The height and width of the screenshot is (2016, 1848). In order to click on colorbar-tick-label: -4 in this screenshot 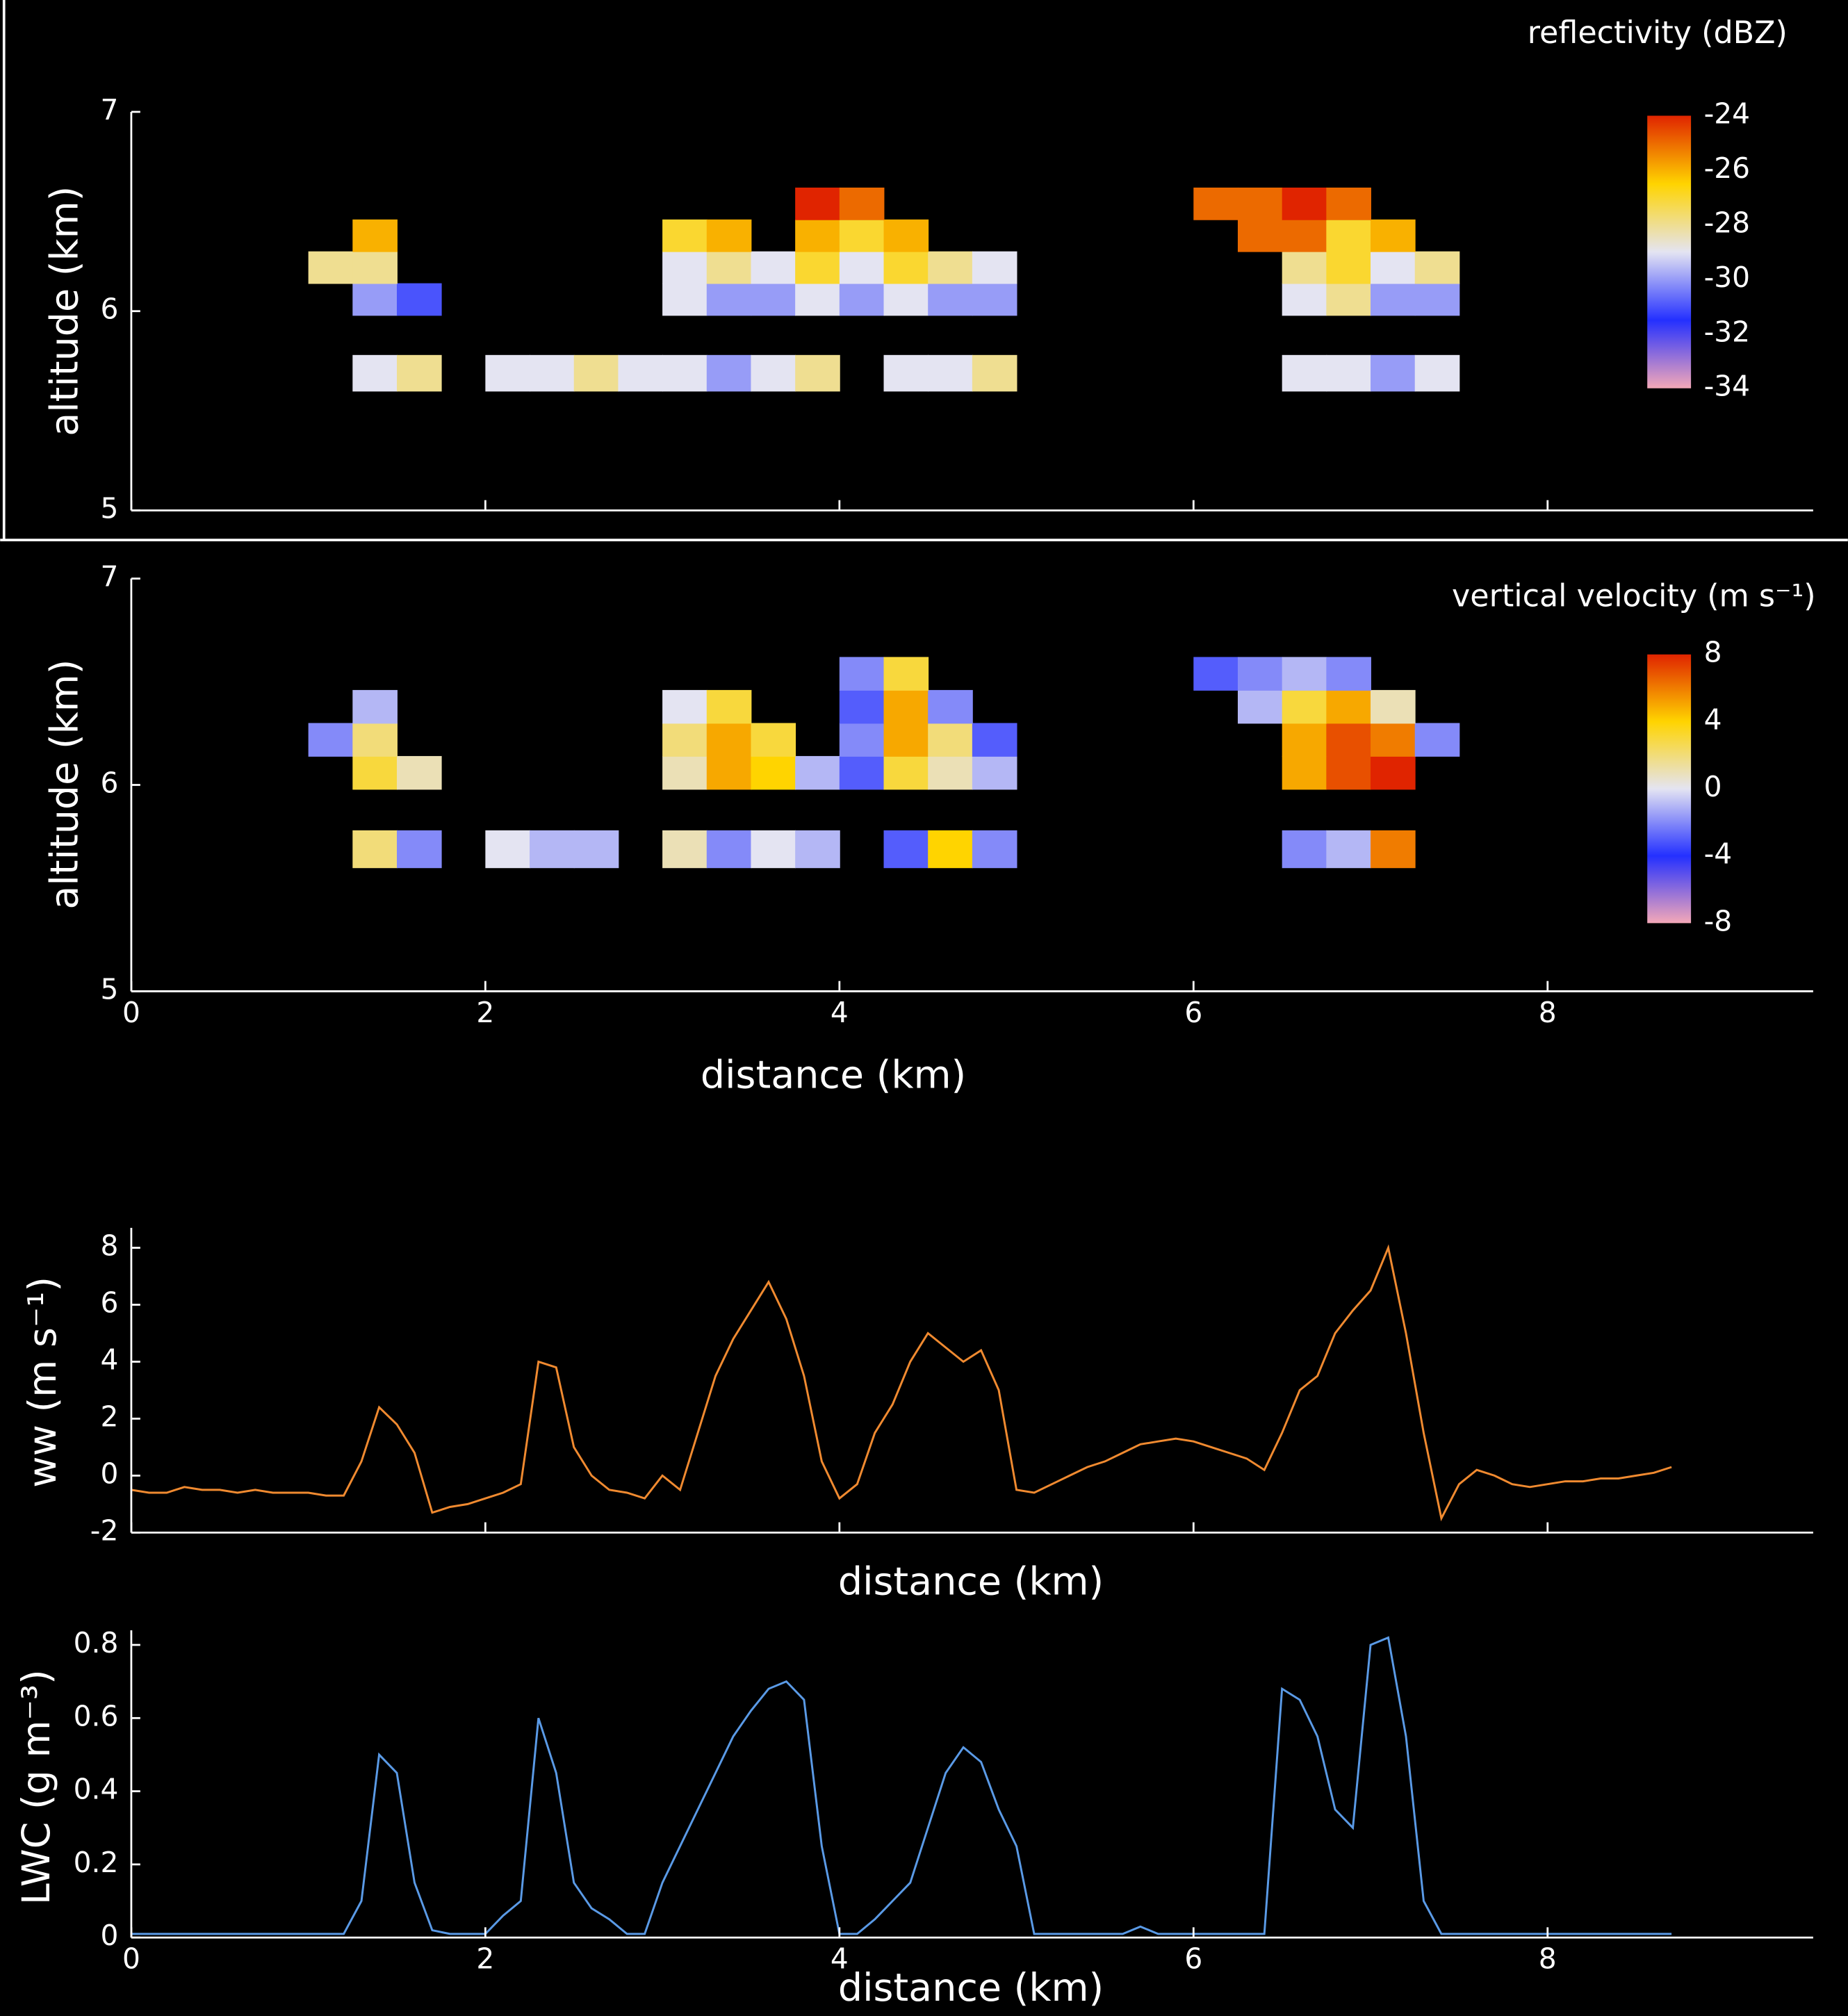, I will do `click(1718, 854)`.